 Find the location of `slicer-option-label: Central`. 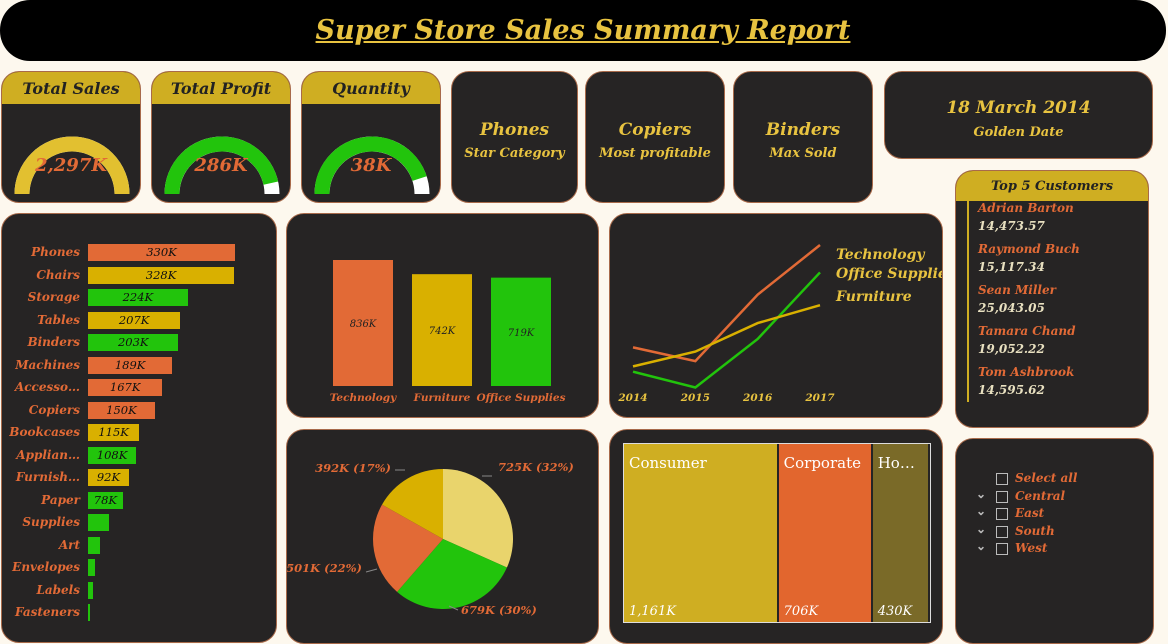

slicer-option-label: Central is located at coordinates (1040, 495).